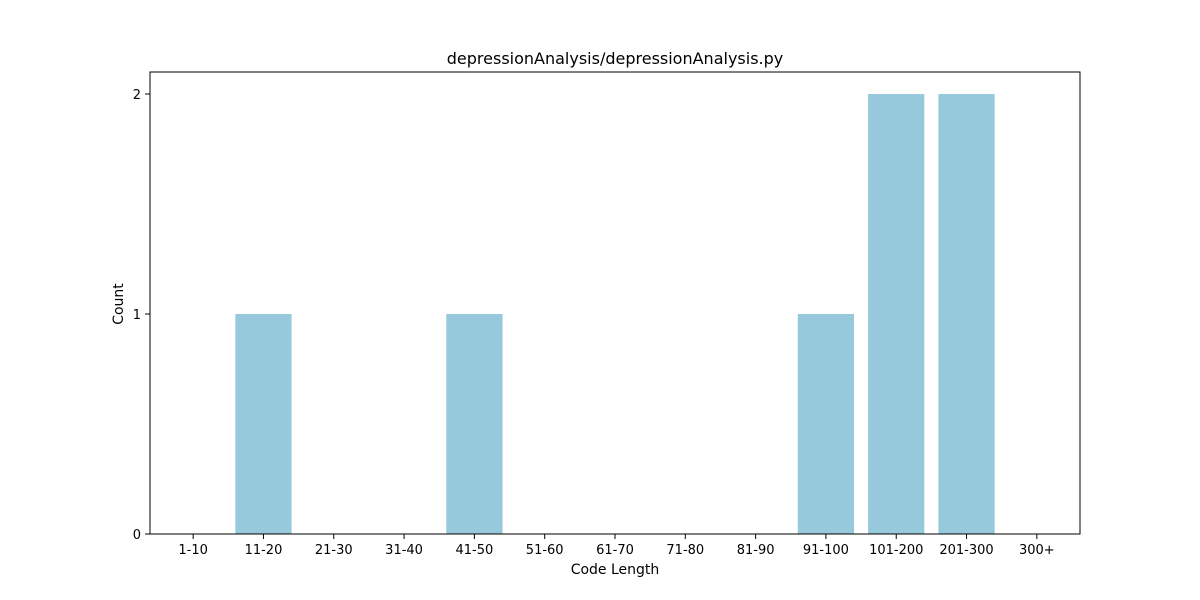  I want to click on x-tick-label: 81-90, so click(756, 550).